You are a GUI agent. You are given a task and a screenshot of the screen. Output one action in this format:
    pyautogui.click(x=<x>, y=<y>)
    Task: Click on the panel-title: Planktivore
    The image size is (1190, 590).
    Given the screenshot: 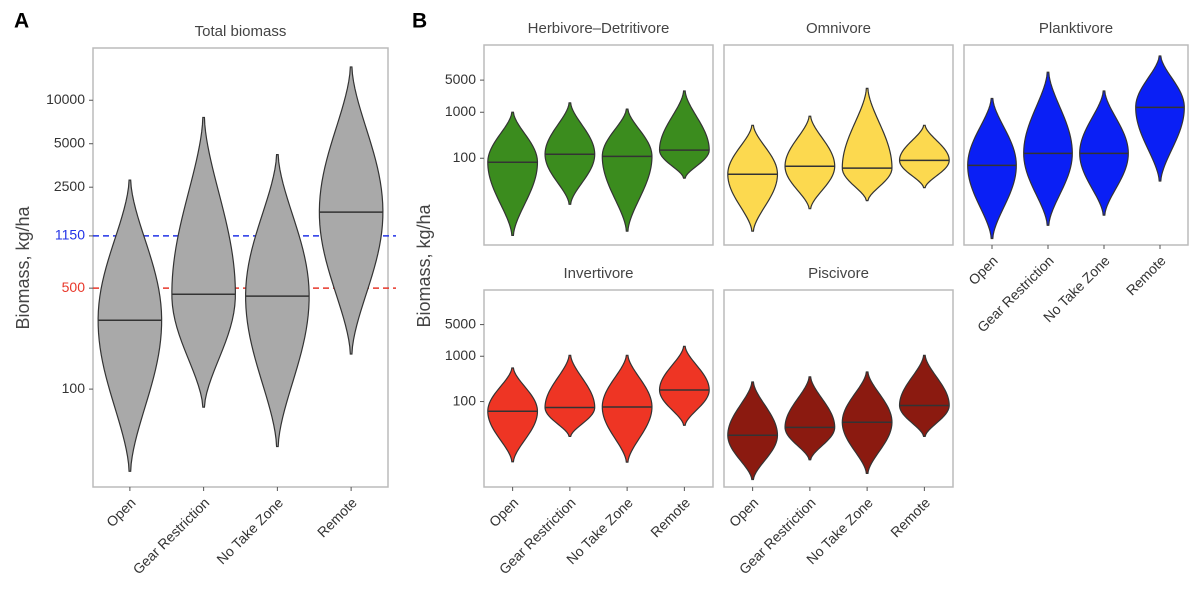 What is the action you would take?
    pyautogui.click(x=1076, y=28)
    